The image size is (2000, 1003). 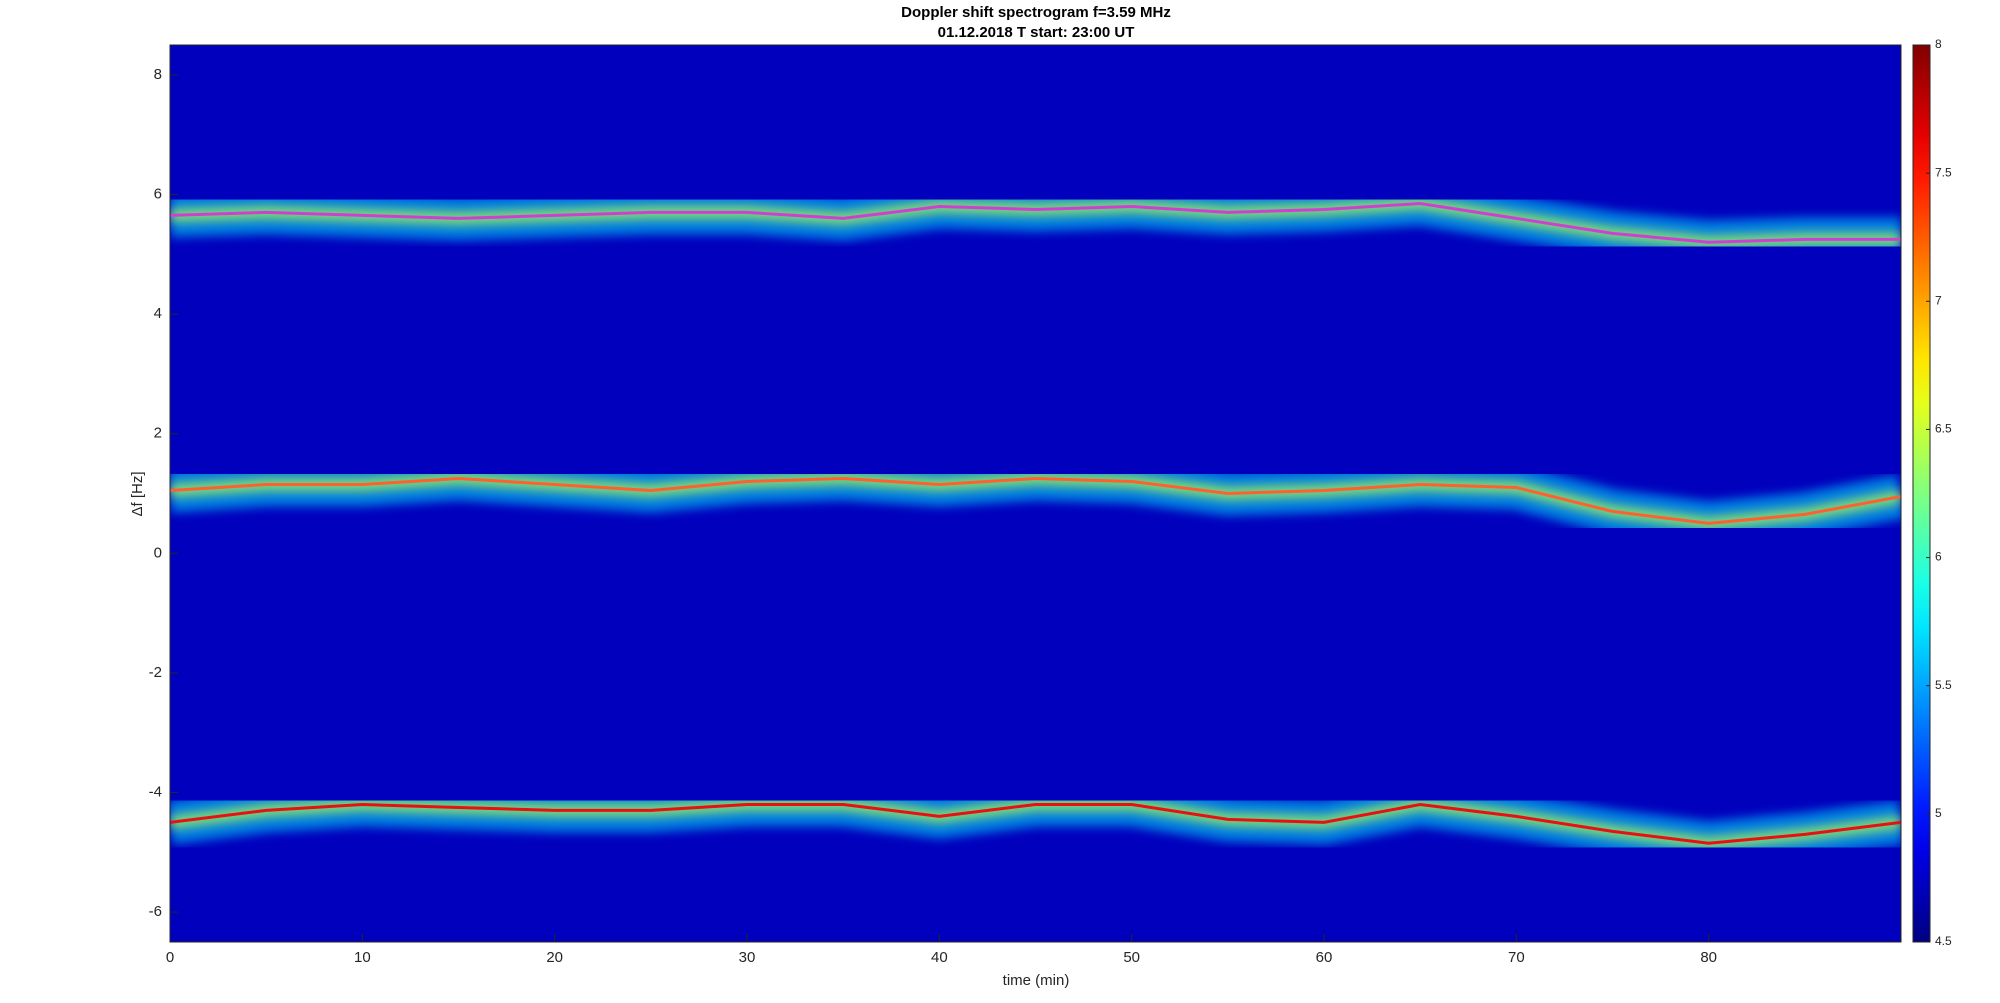 I want to click on x-tick-label: 10, so click(x=362, y=957).